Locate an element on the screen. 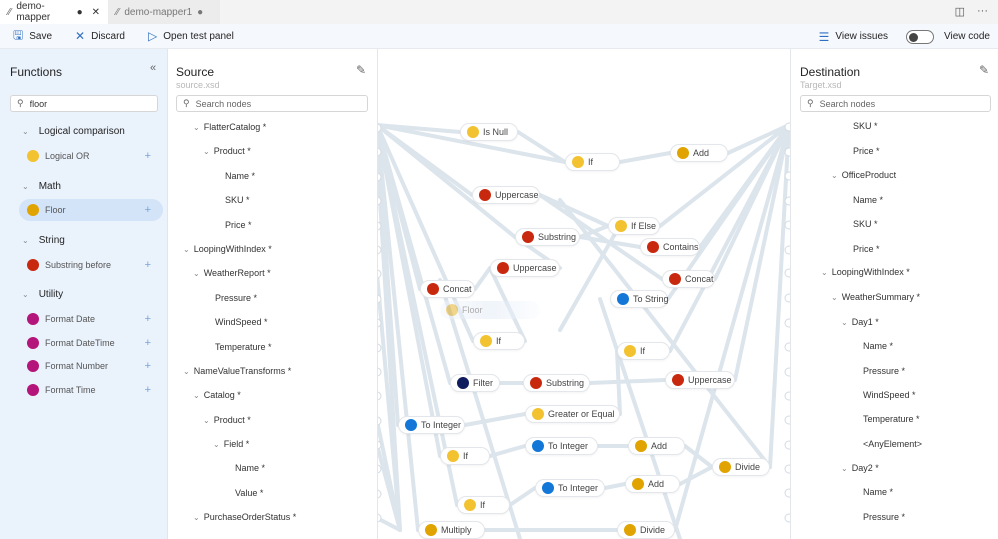 This screenshot has height=539, width=998. save-button: 🖫 Save is located at coordinates (32, 36).